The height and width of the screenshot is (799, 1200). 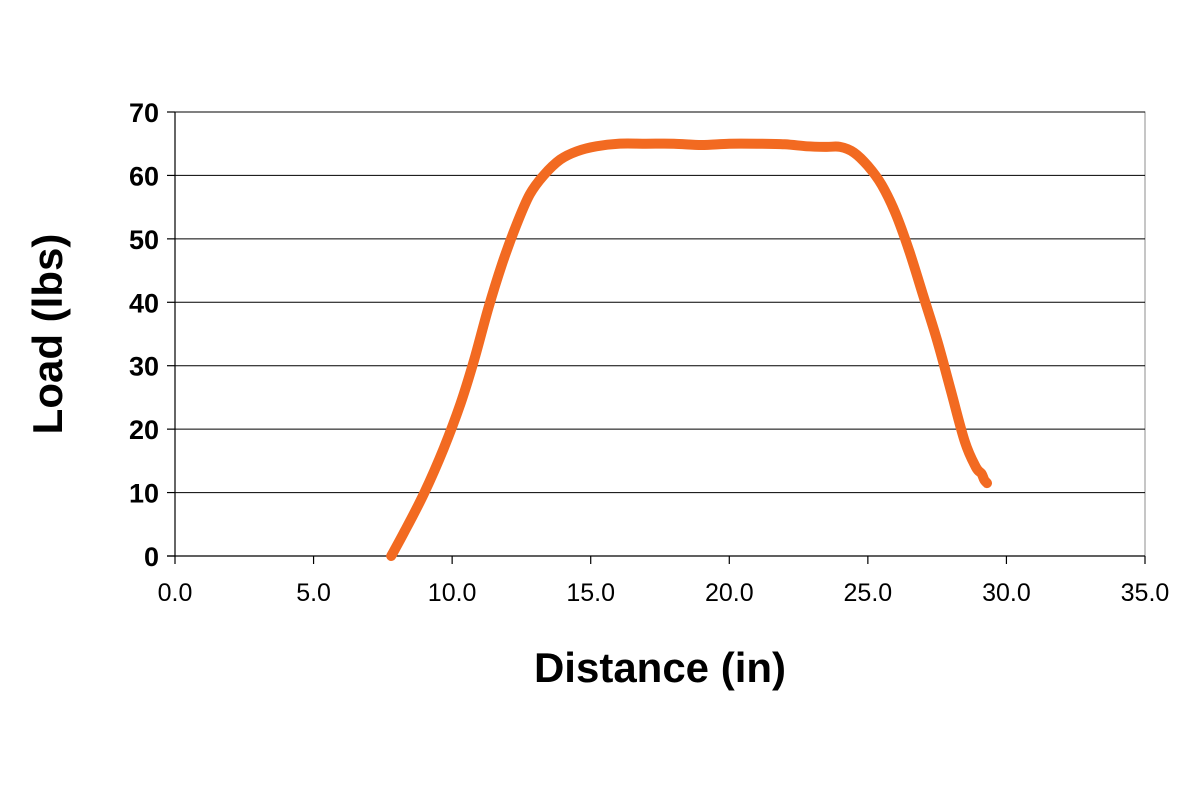 I want to click on y-tick-label-20: 20, so click(x=144, y=430).